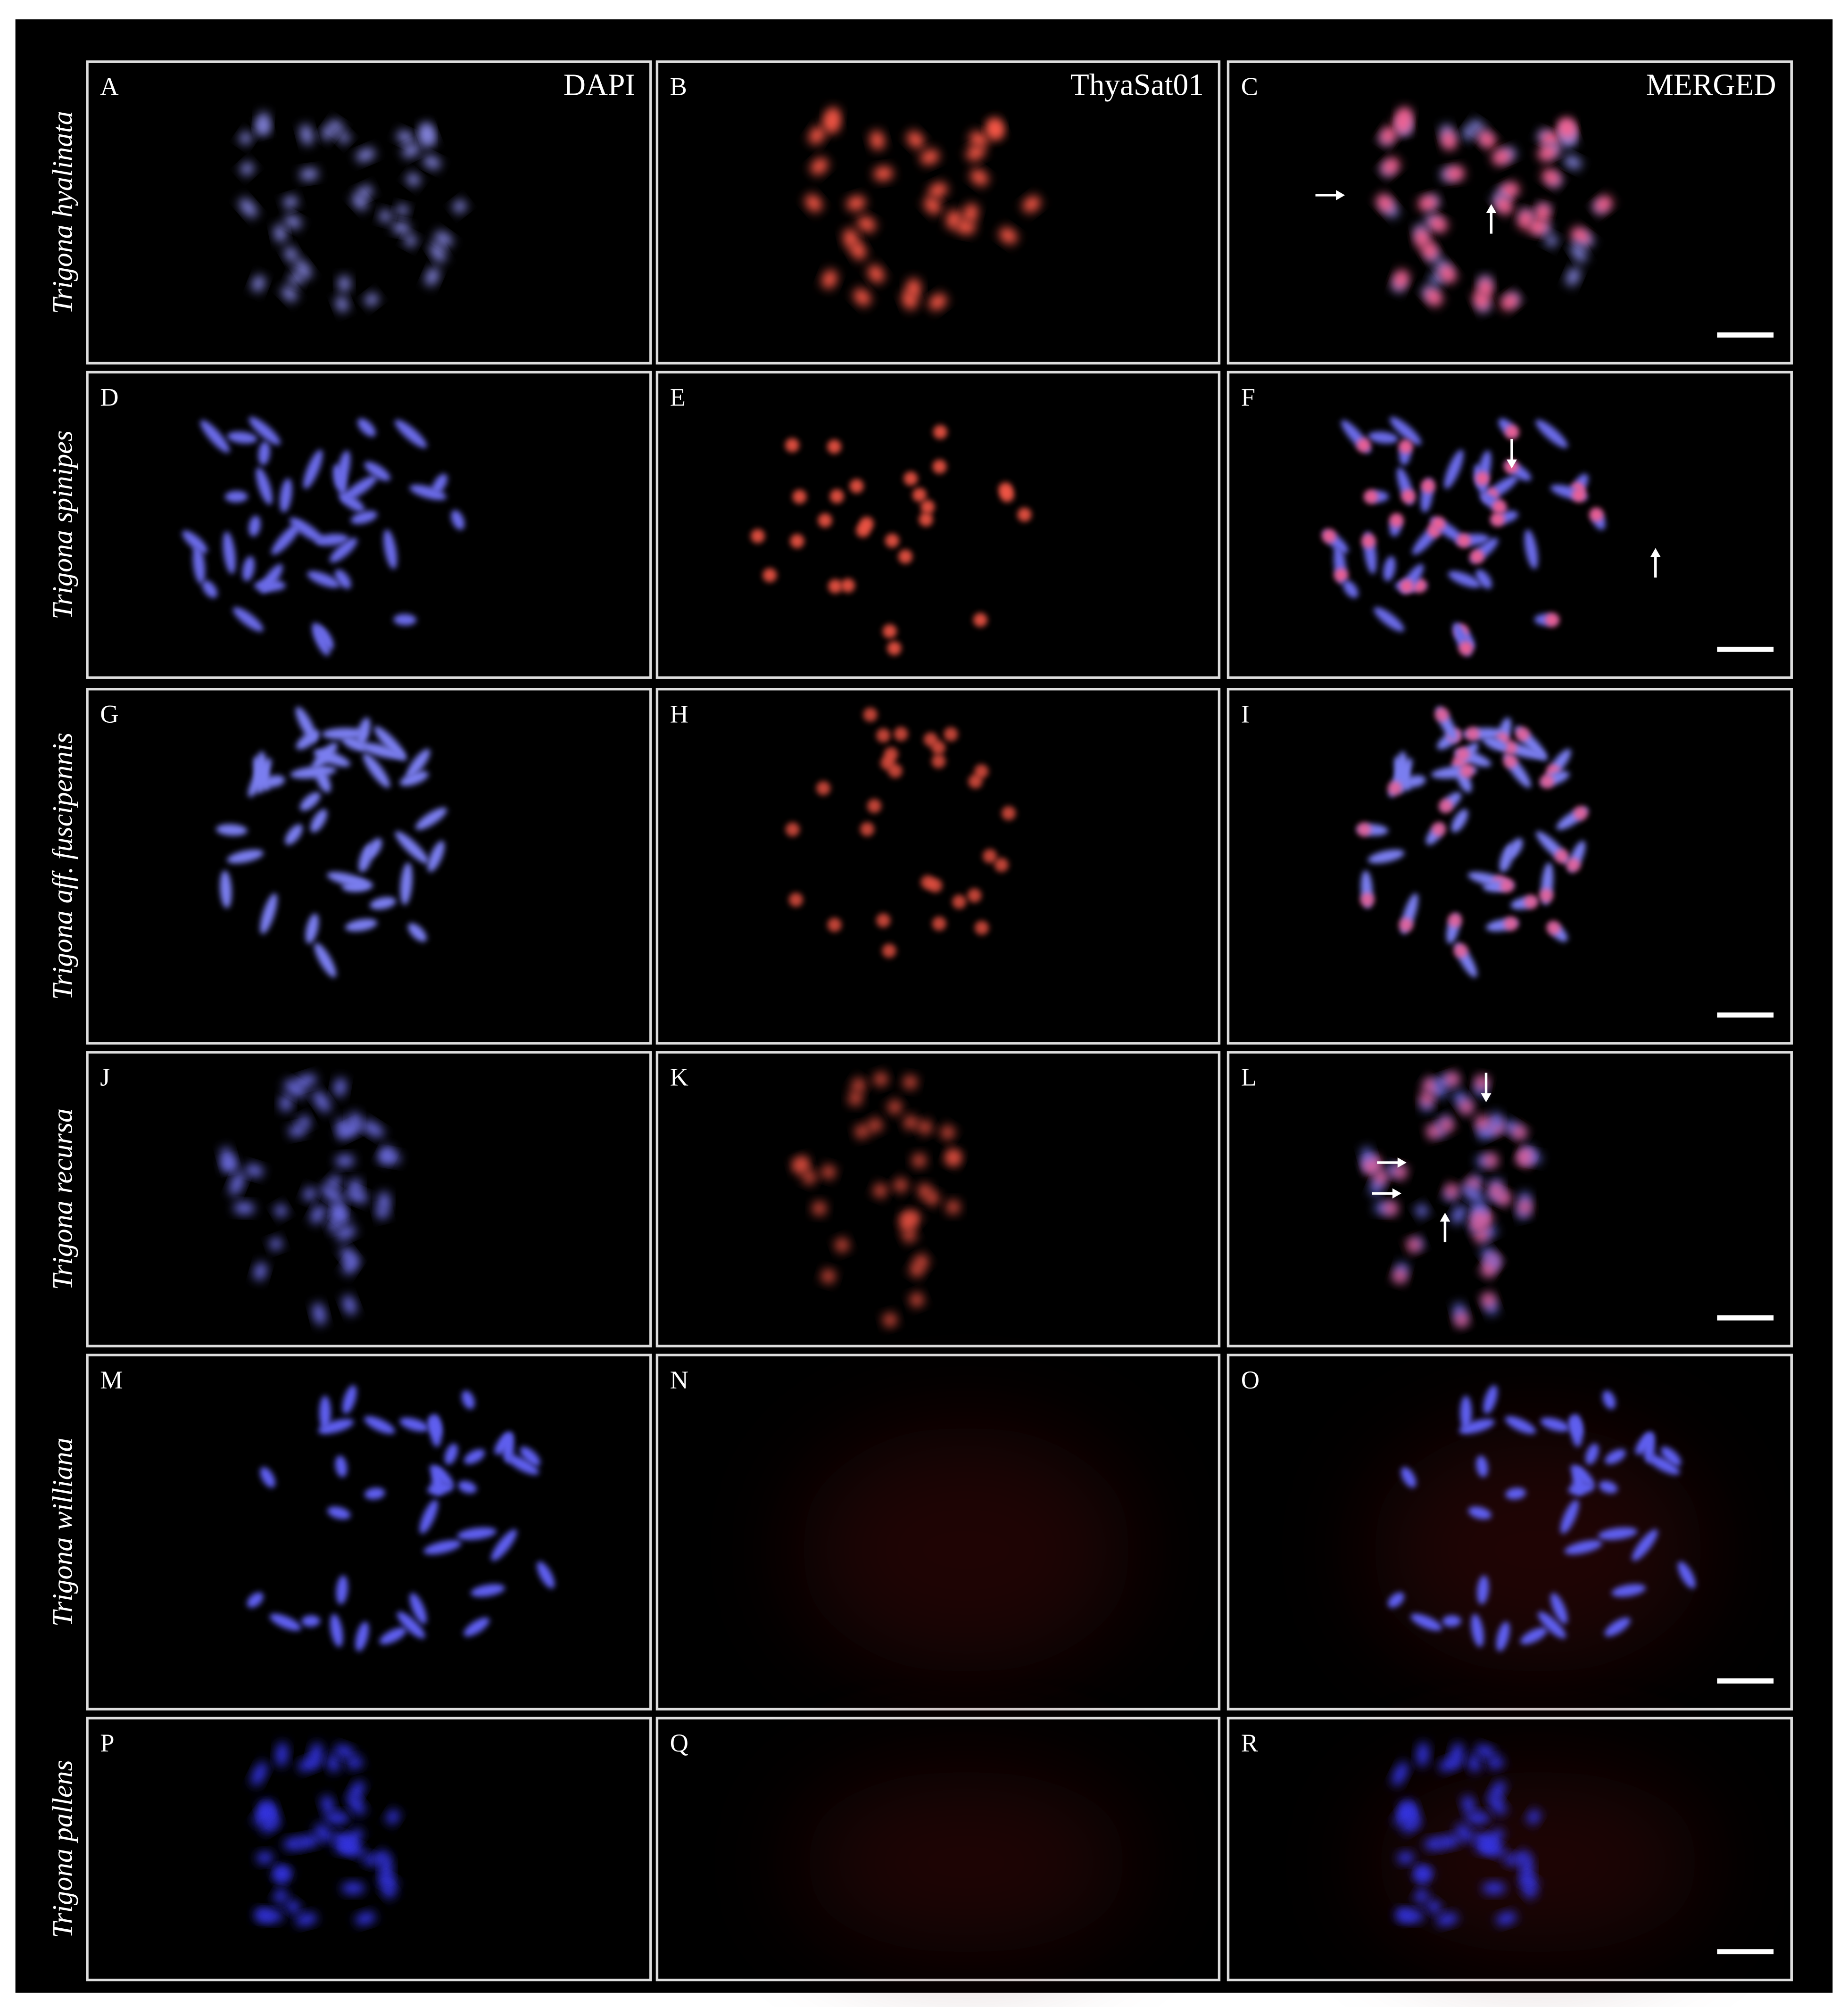 The image size is (1848, 2007). What do you see at coordinates (679, 714) in the screenshot?
I see `panel-letter: H` at bounding box center [679, 714].